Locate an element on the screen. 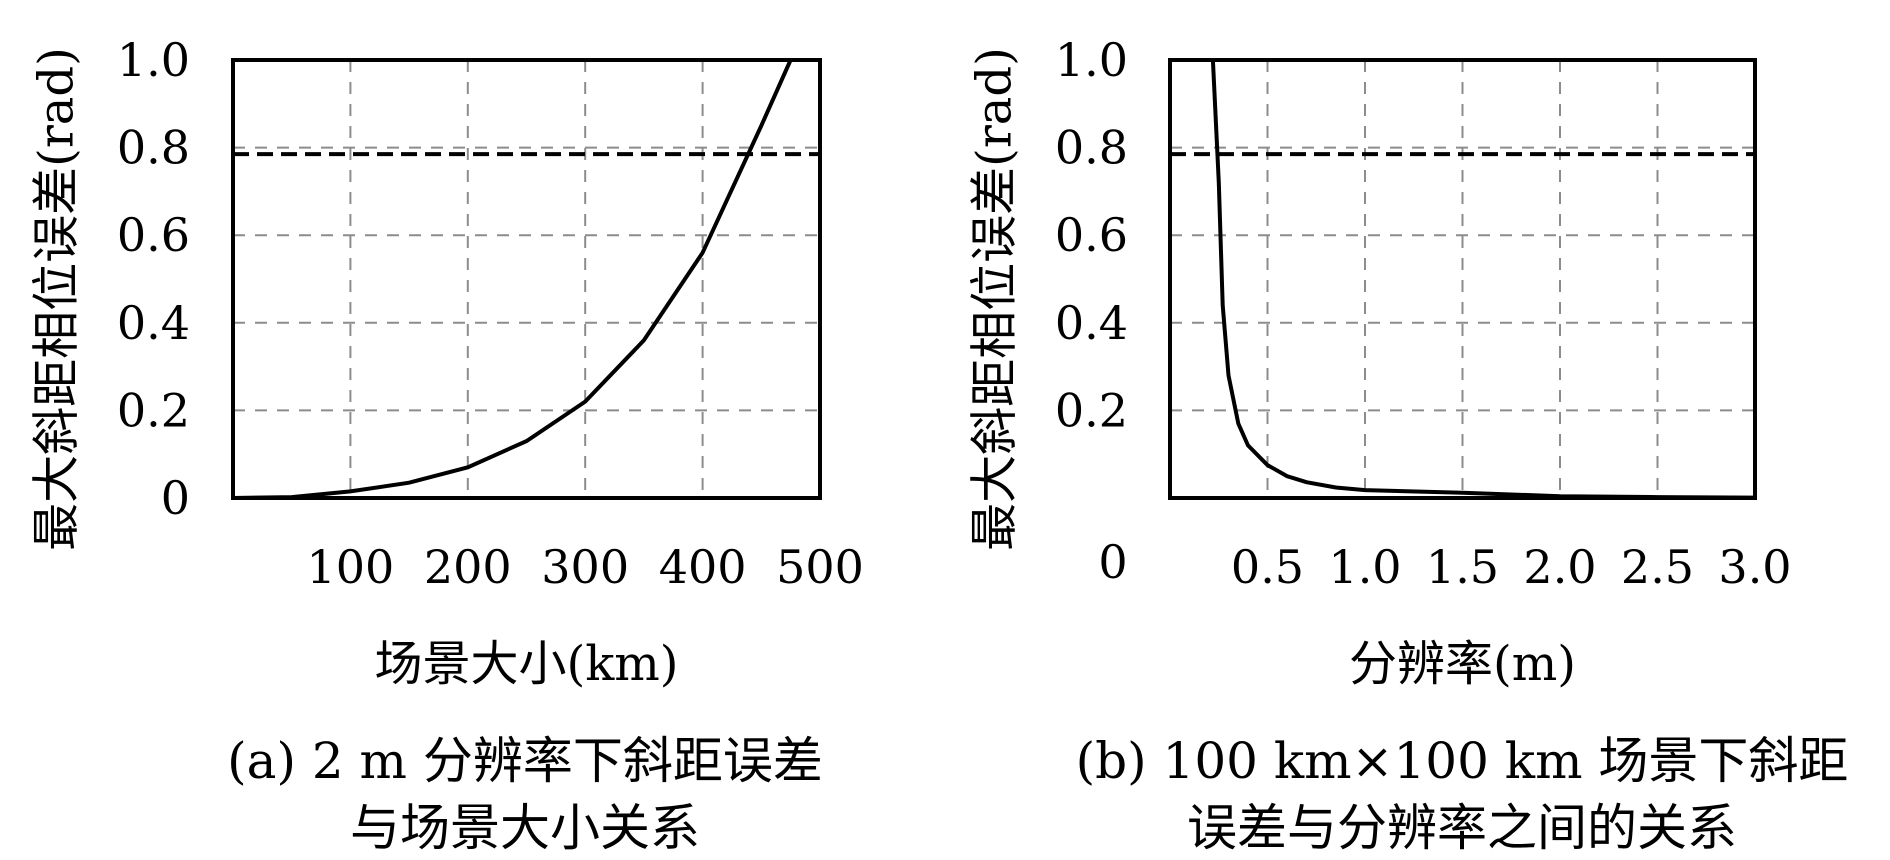 This screenshot has height=860, width=1890. chart-b-curve is located at coordinates (1483, 279).